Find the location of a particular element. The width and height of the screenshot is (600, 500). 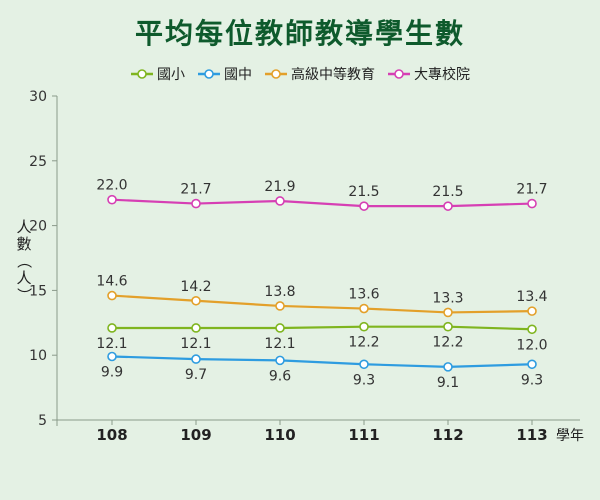

legend-label: 大專校院 is located at coordinates (442, 75).